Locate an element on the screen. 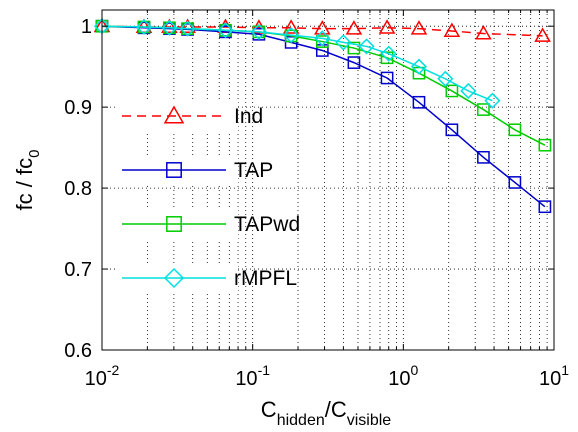 This screenshot has width=578, height=432. y-tick-label: 0.6 is located at coordinates (78, 351).